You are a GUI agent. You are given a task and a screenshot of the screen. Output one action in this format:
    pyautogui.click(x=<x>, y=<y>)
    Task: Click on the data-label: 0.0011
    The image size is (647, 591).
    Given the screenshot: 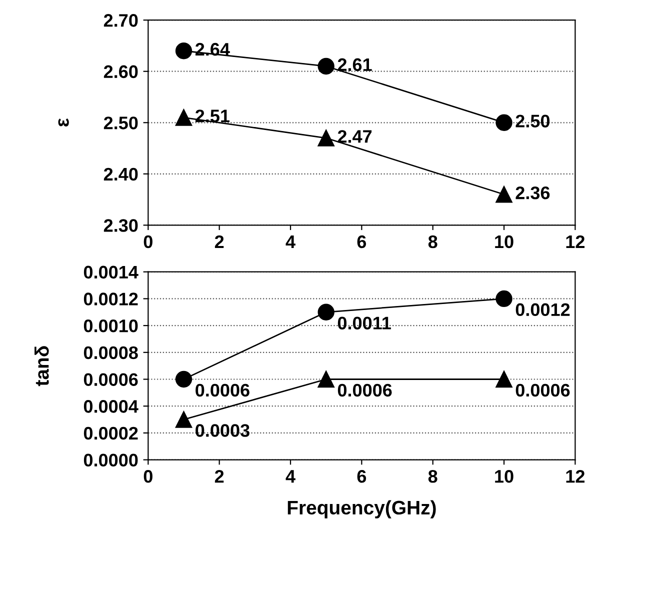 What is the action you would take?
    pyautogui.click(x=364, y=323)
    